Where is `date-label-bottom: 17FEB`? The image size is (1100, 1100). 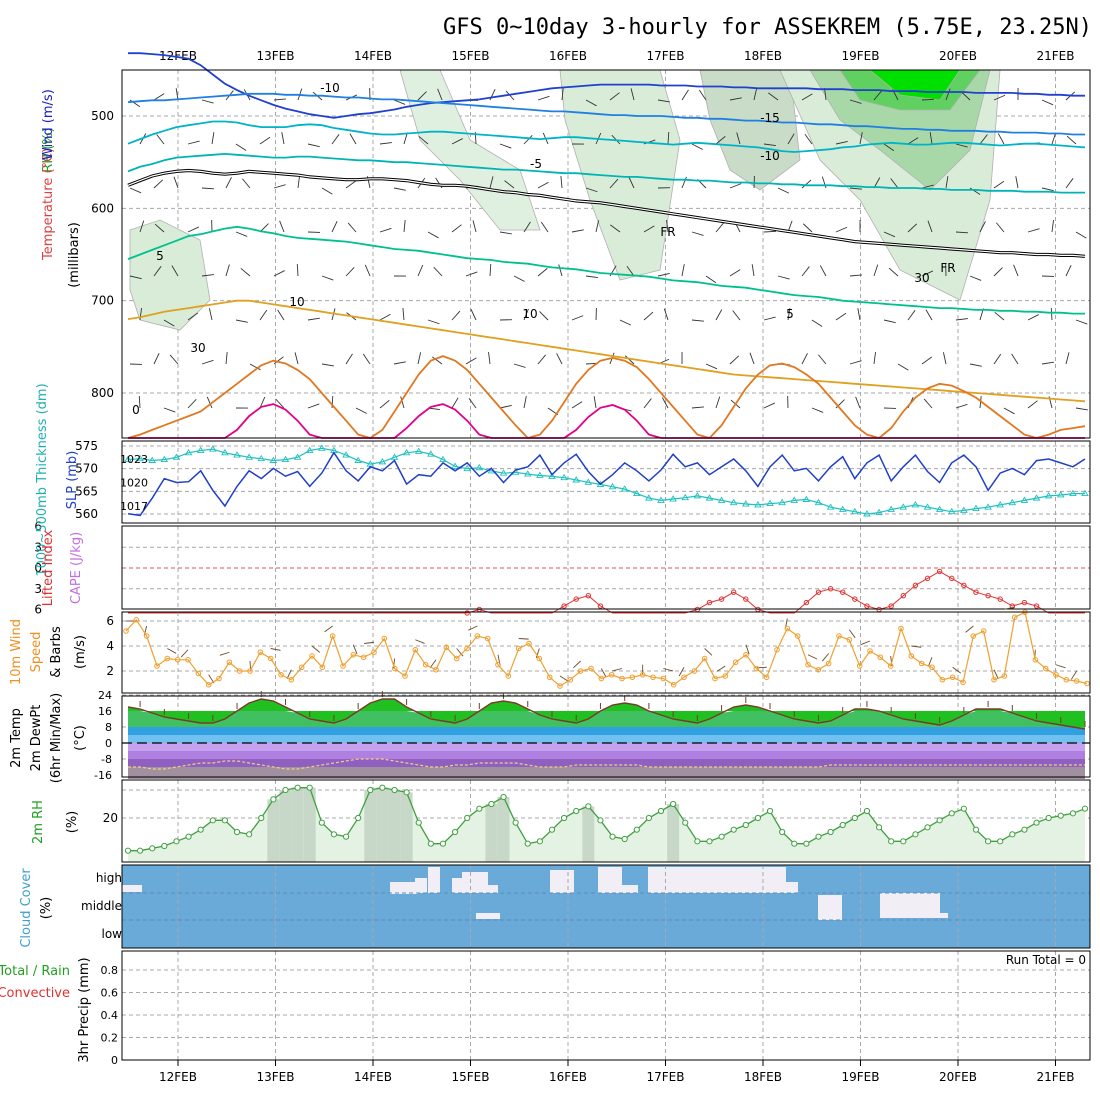 date-label-bottom: 17FEB is located at coordinates (666, 1077).